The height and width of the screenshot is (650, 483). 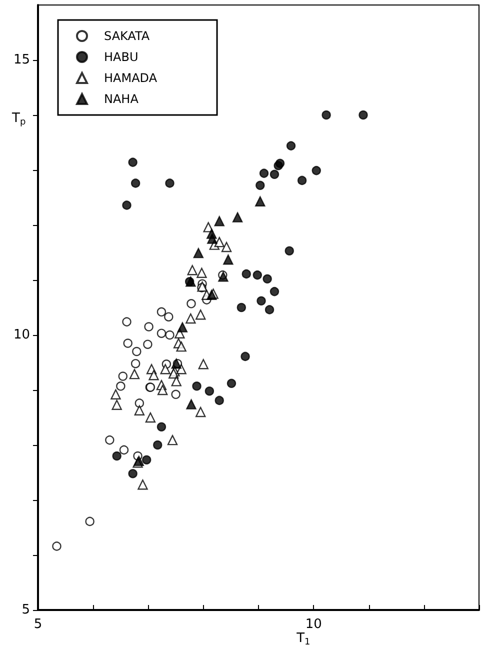 What do you see at coordinates (21, 335) in the screenshot?
I see `y-tick-label: 10` at bounding box center [21, 335].